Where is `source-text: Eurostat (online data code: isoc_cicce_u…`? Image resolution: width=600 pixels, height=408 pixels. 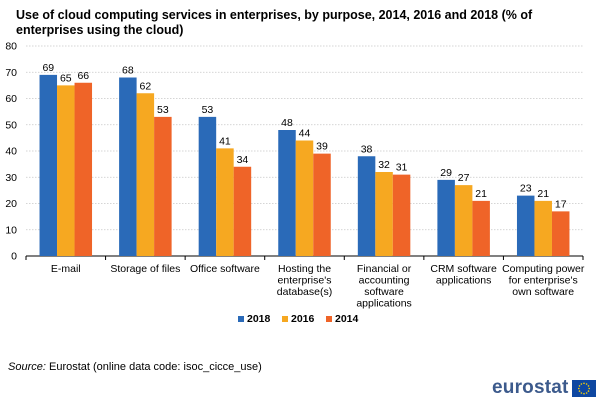
source-text: Eurostat (online data code: isoc_cicce_u… is located at coordinates (155, 367).